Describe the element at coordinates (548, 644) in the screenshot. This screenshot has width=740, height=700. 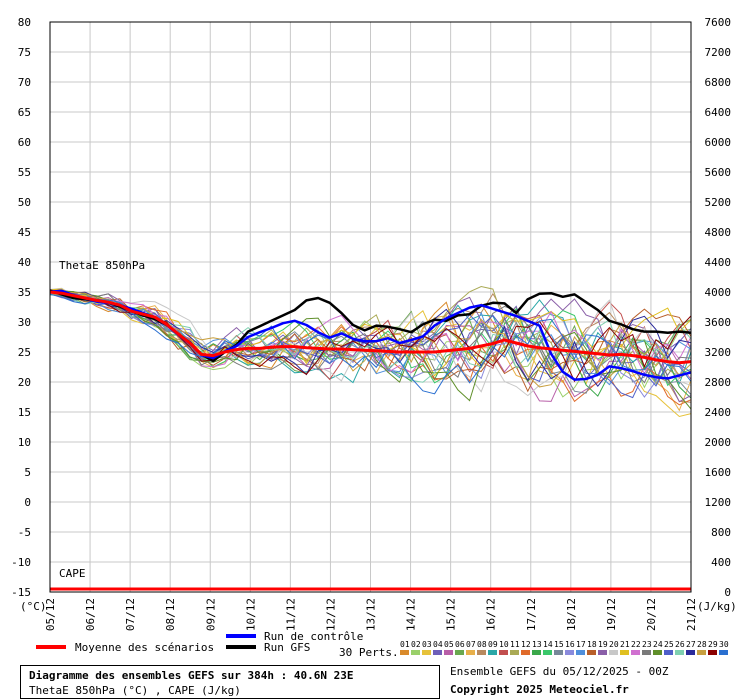
I see `pert-number: 14` at that location.